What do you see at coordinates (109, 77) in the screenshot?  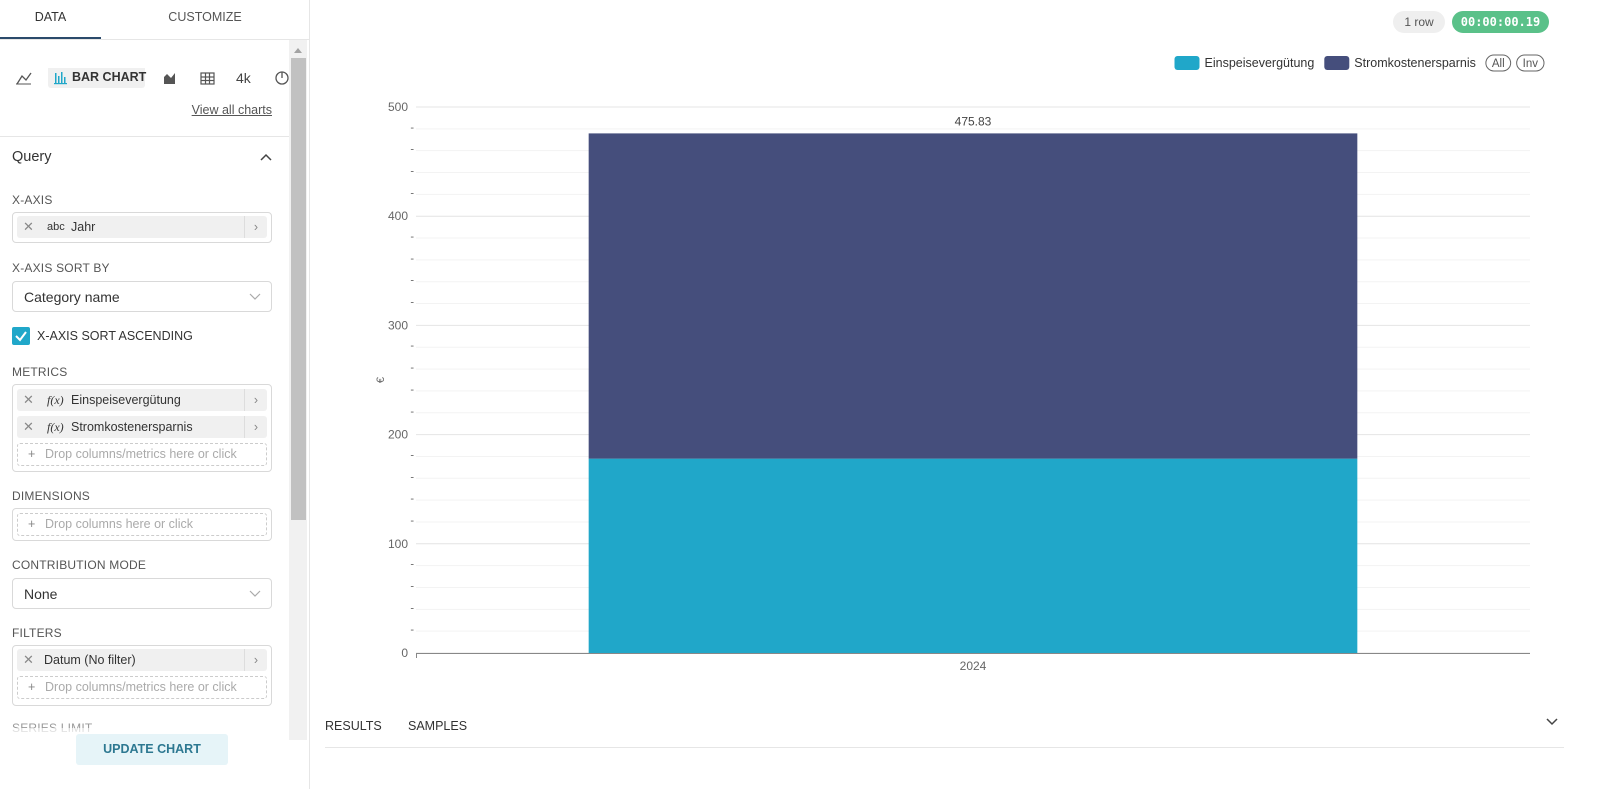 I see `active-viz: BAR CHART` at bounding box center [109, 77].